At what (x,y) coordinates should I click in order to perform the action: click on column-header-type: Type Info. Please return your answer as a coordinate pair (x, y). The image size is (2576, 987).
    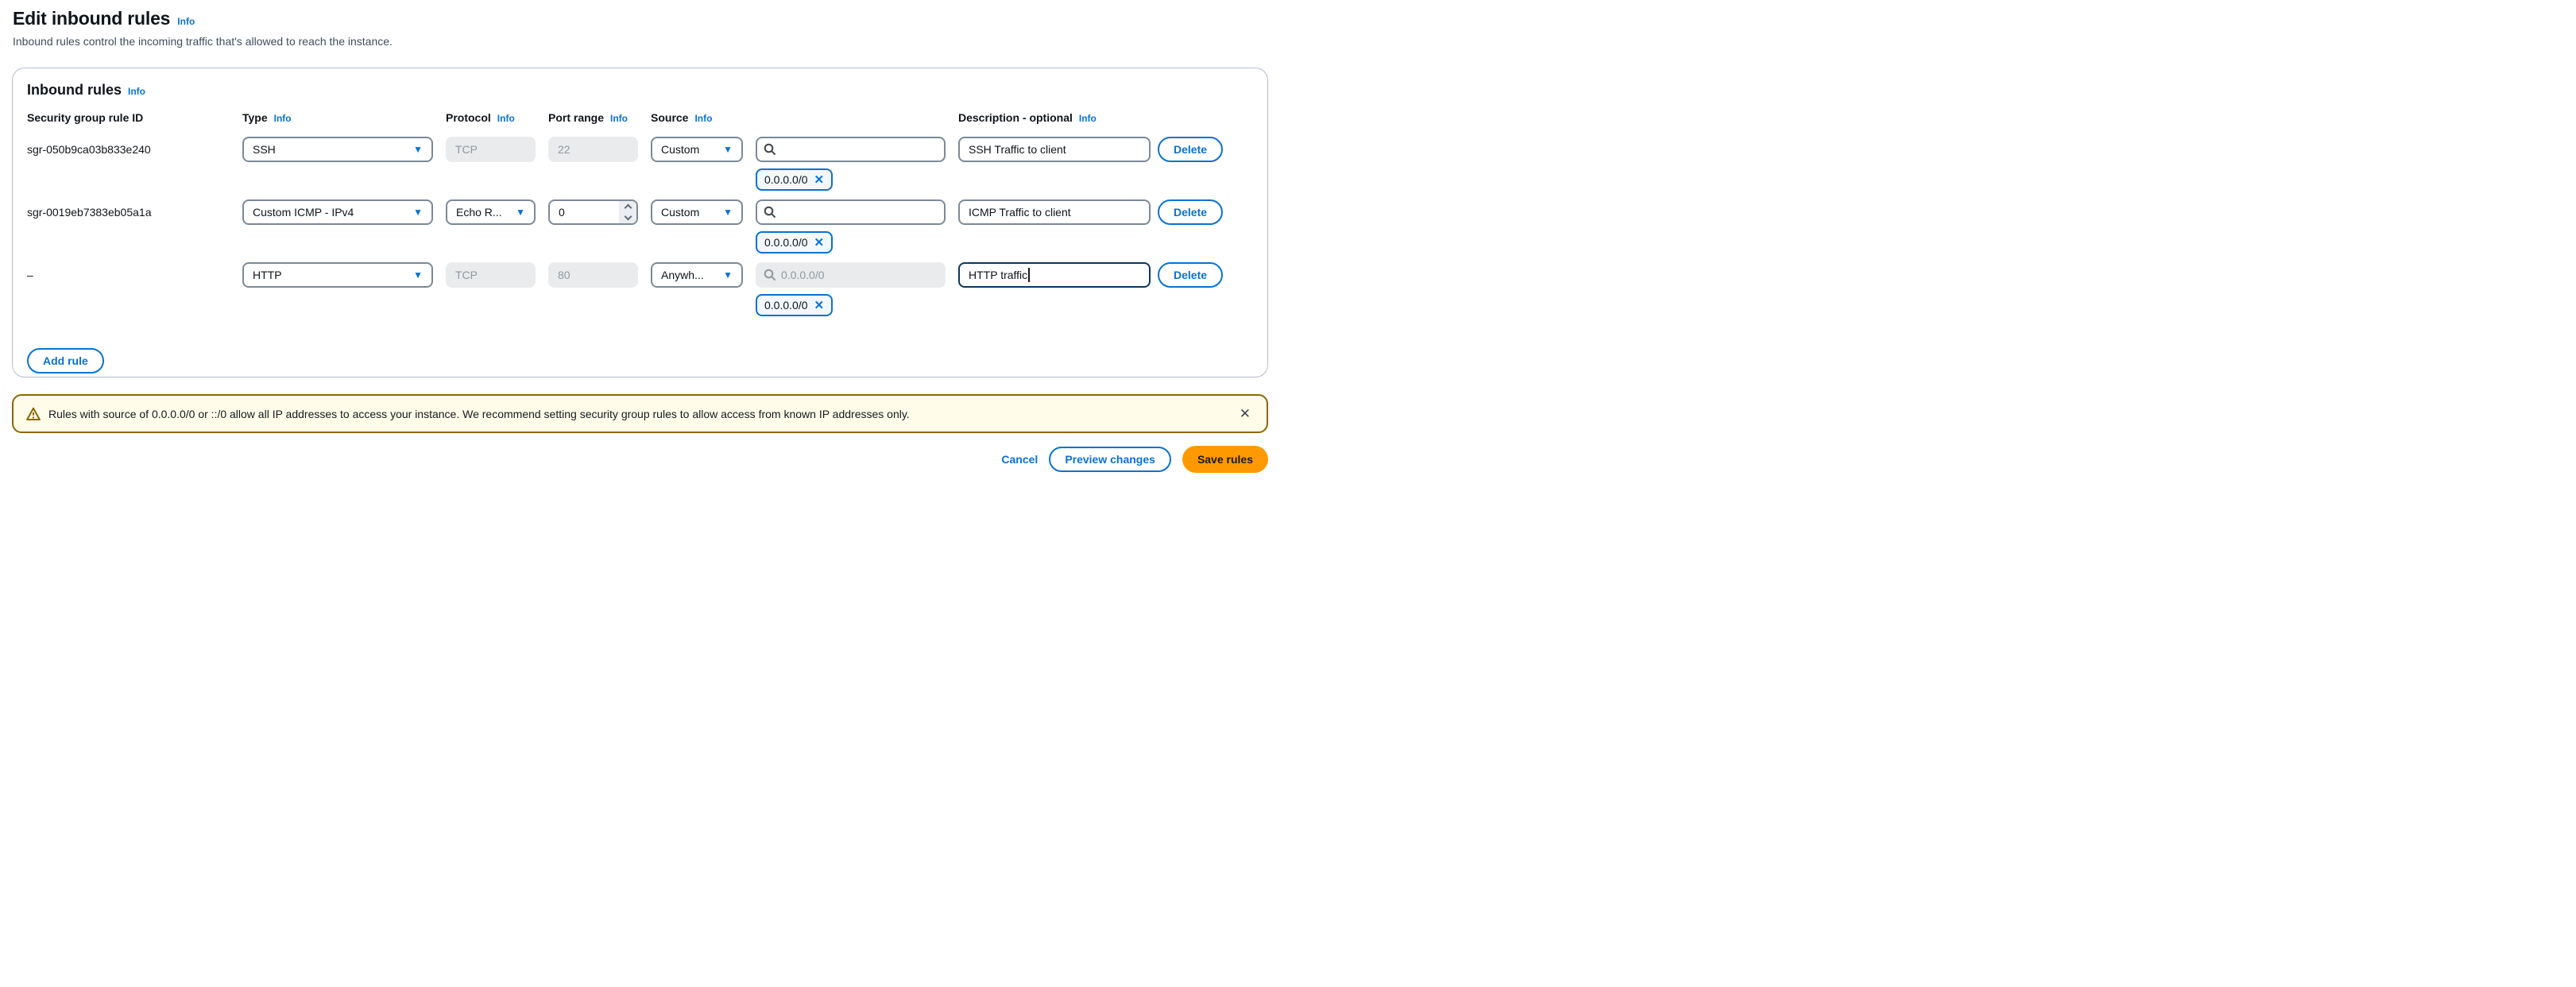
    Looking at the image, I should click on (267, 117).